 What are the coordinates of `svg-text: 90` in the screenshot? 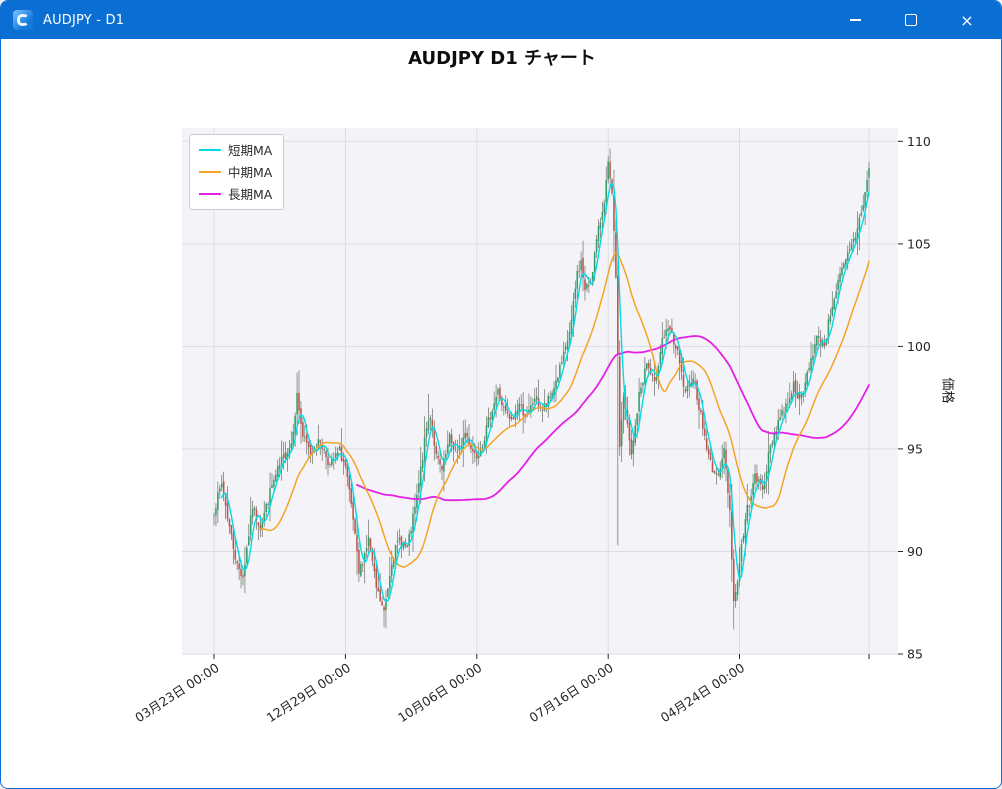 It's located at (915, 551).